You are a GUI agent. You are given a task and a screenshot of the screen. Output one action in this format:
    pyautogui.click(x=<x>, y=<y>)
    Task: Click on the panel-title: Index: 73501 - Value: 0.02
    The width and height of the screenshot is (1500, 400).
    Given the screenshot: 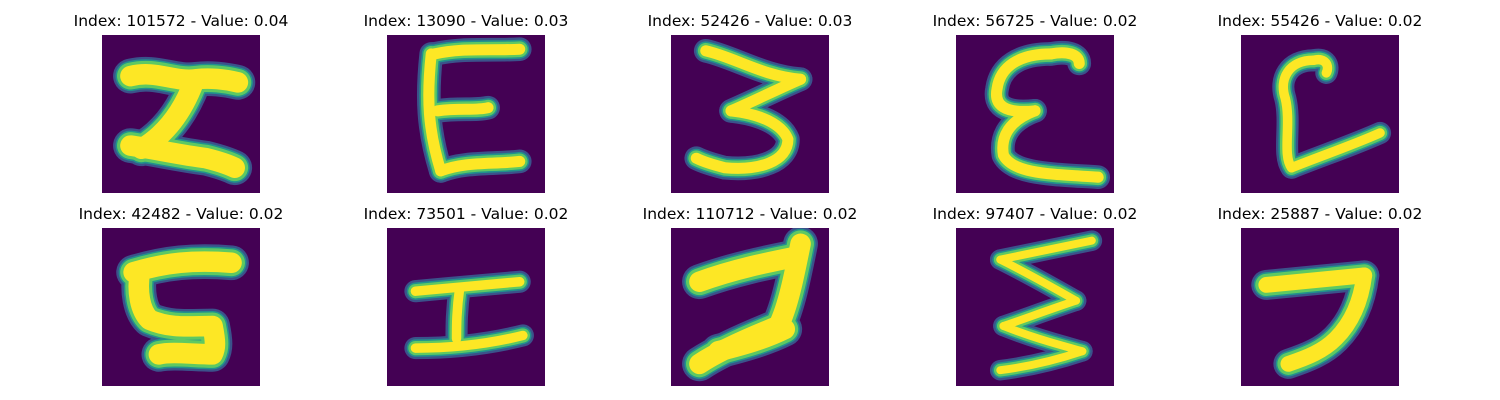 What is the action you would take?
    pyautogui.click(x=466, y=214)
    